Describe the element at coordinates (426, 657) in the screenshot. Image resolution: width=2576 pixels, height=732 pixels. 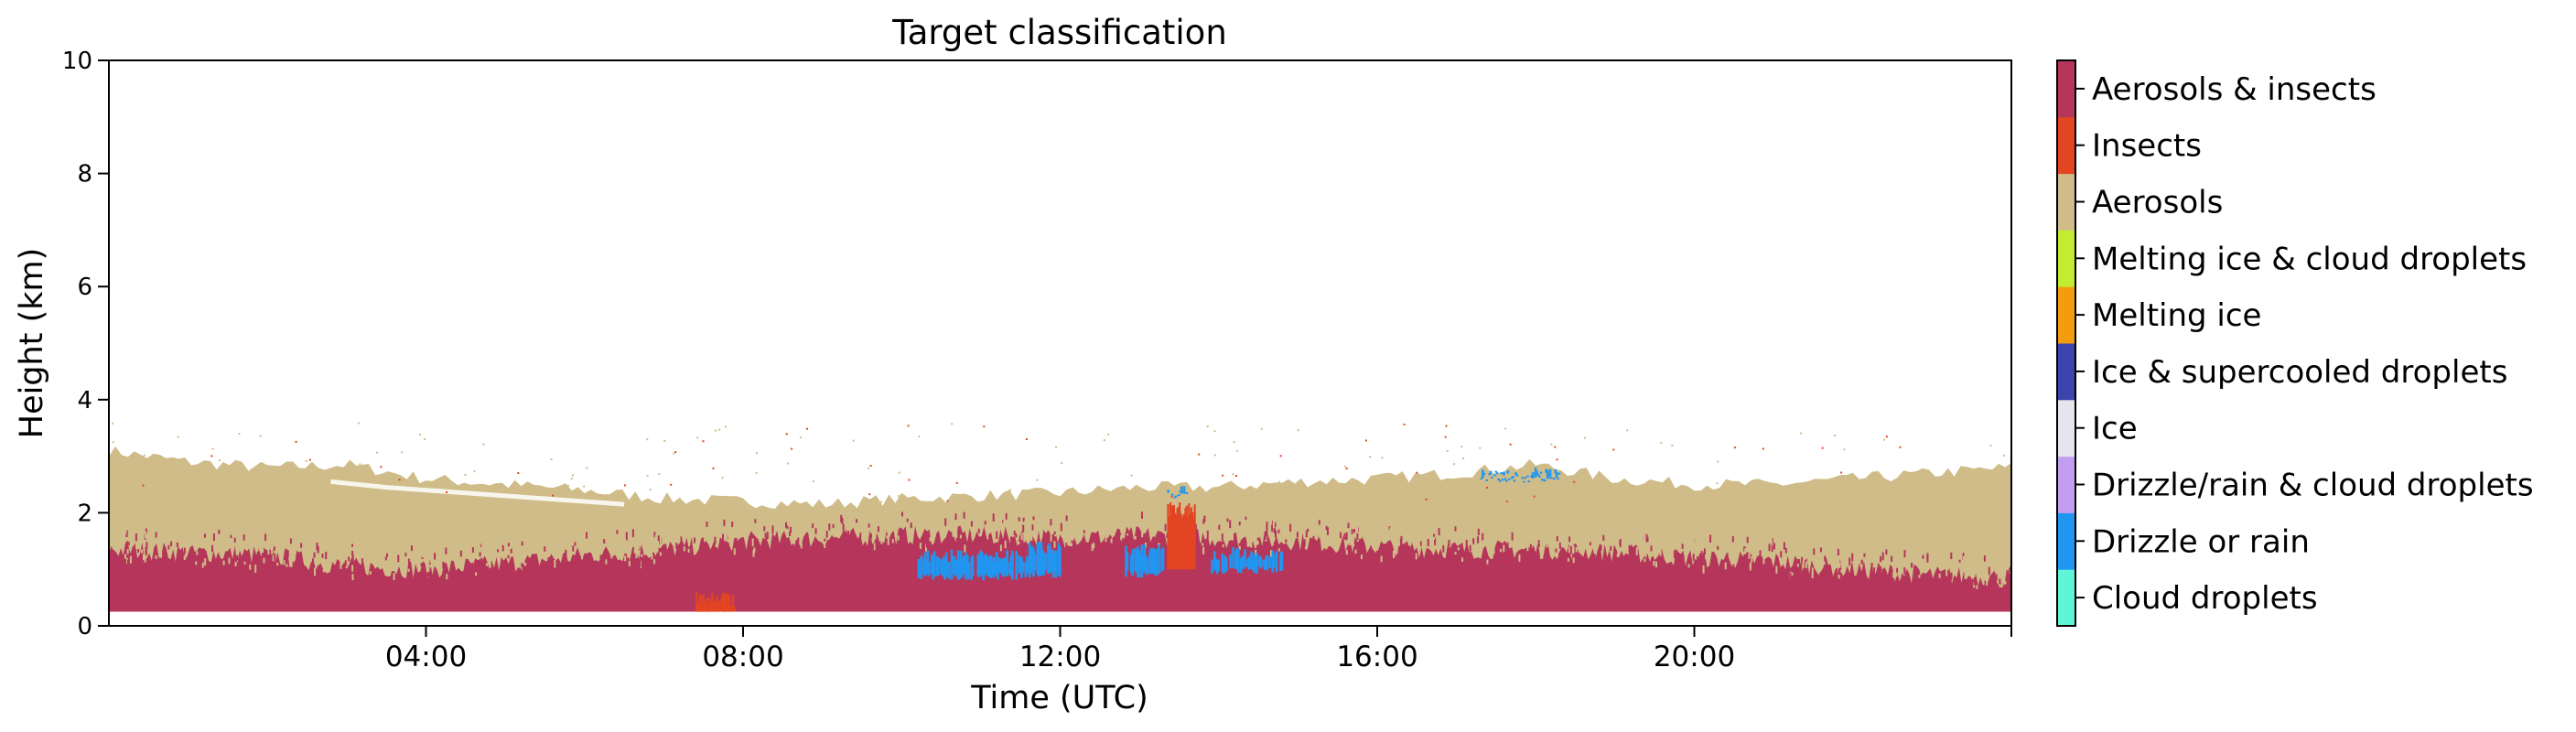
I see `x-tick-label: 04:00` at that location.